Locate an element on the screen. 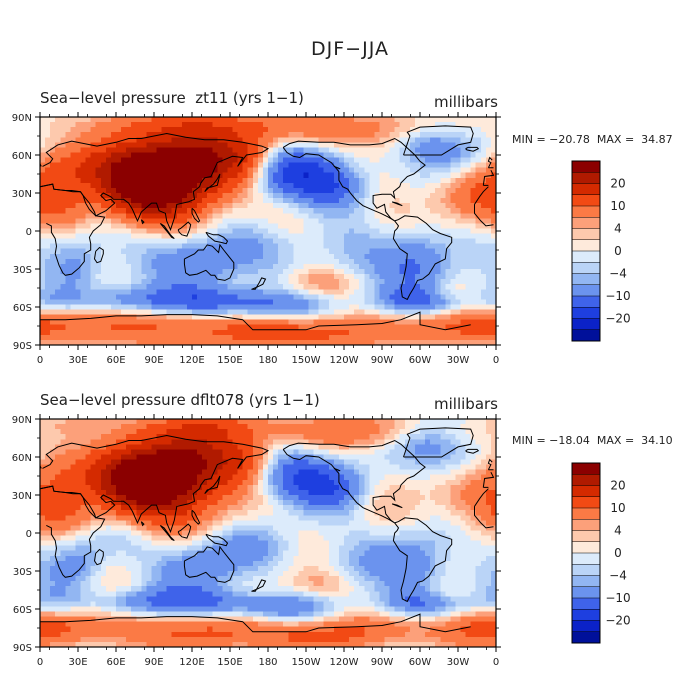 The image size is (700, 700). x-tick-label: 150W is located at coordinates (306, 662).